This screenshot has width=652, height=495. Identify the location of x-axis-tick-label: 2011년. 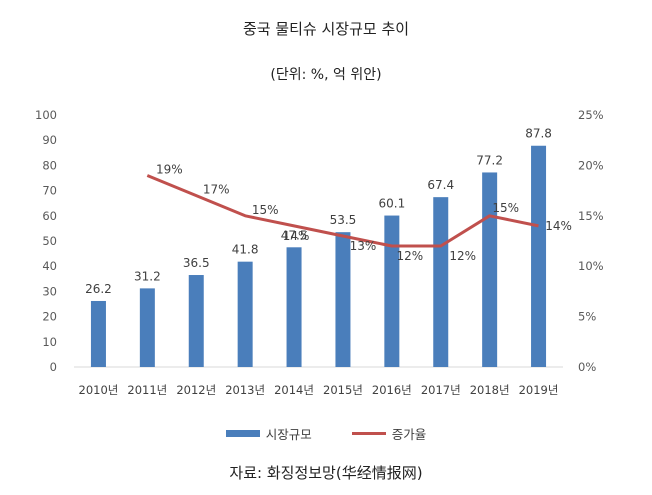
(147, 390).